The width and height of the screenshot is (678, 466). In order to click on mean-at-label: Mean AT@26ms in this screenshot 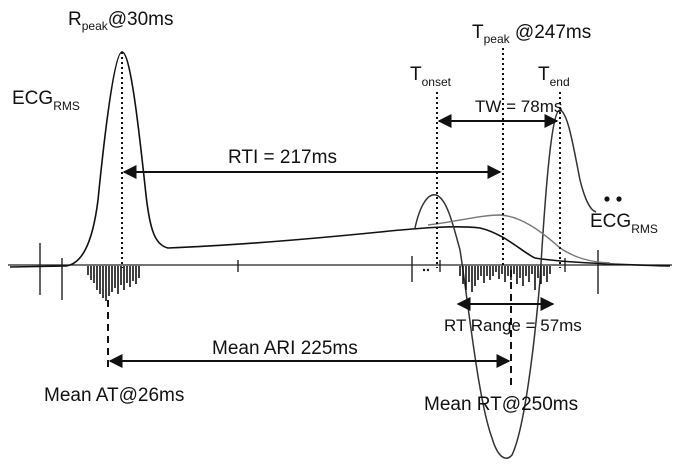, I will do `click(114, 395)`.